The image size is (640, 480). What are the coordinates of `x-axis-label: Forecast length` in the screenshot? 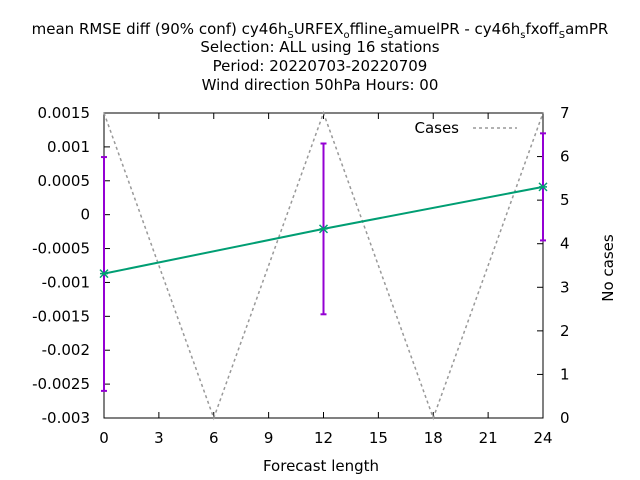 It's located at (321, 466).